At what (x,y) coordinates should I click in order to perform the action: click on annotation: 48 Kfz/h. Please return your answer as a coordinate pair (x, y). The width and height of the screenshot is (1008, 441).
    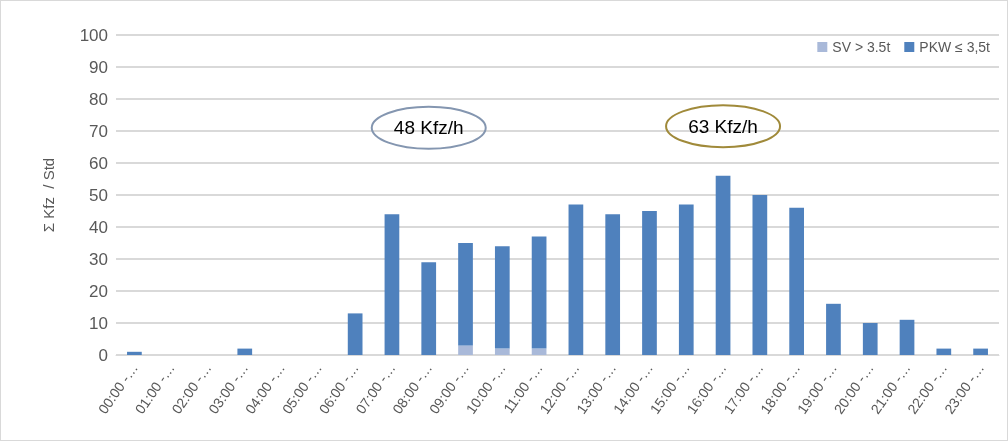
    Looking at the image, I should click on (428, 128).